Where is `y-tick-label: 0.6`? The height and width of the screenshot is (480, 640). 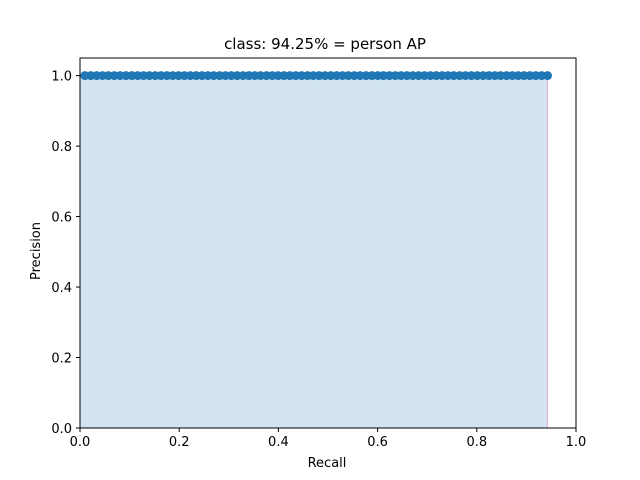
y-tick-label: 0.6 is located at coordinates (61, 218).